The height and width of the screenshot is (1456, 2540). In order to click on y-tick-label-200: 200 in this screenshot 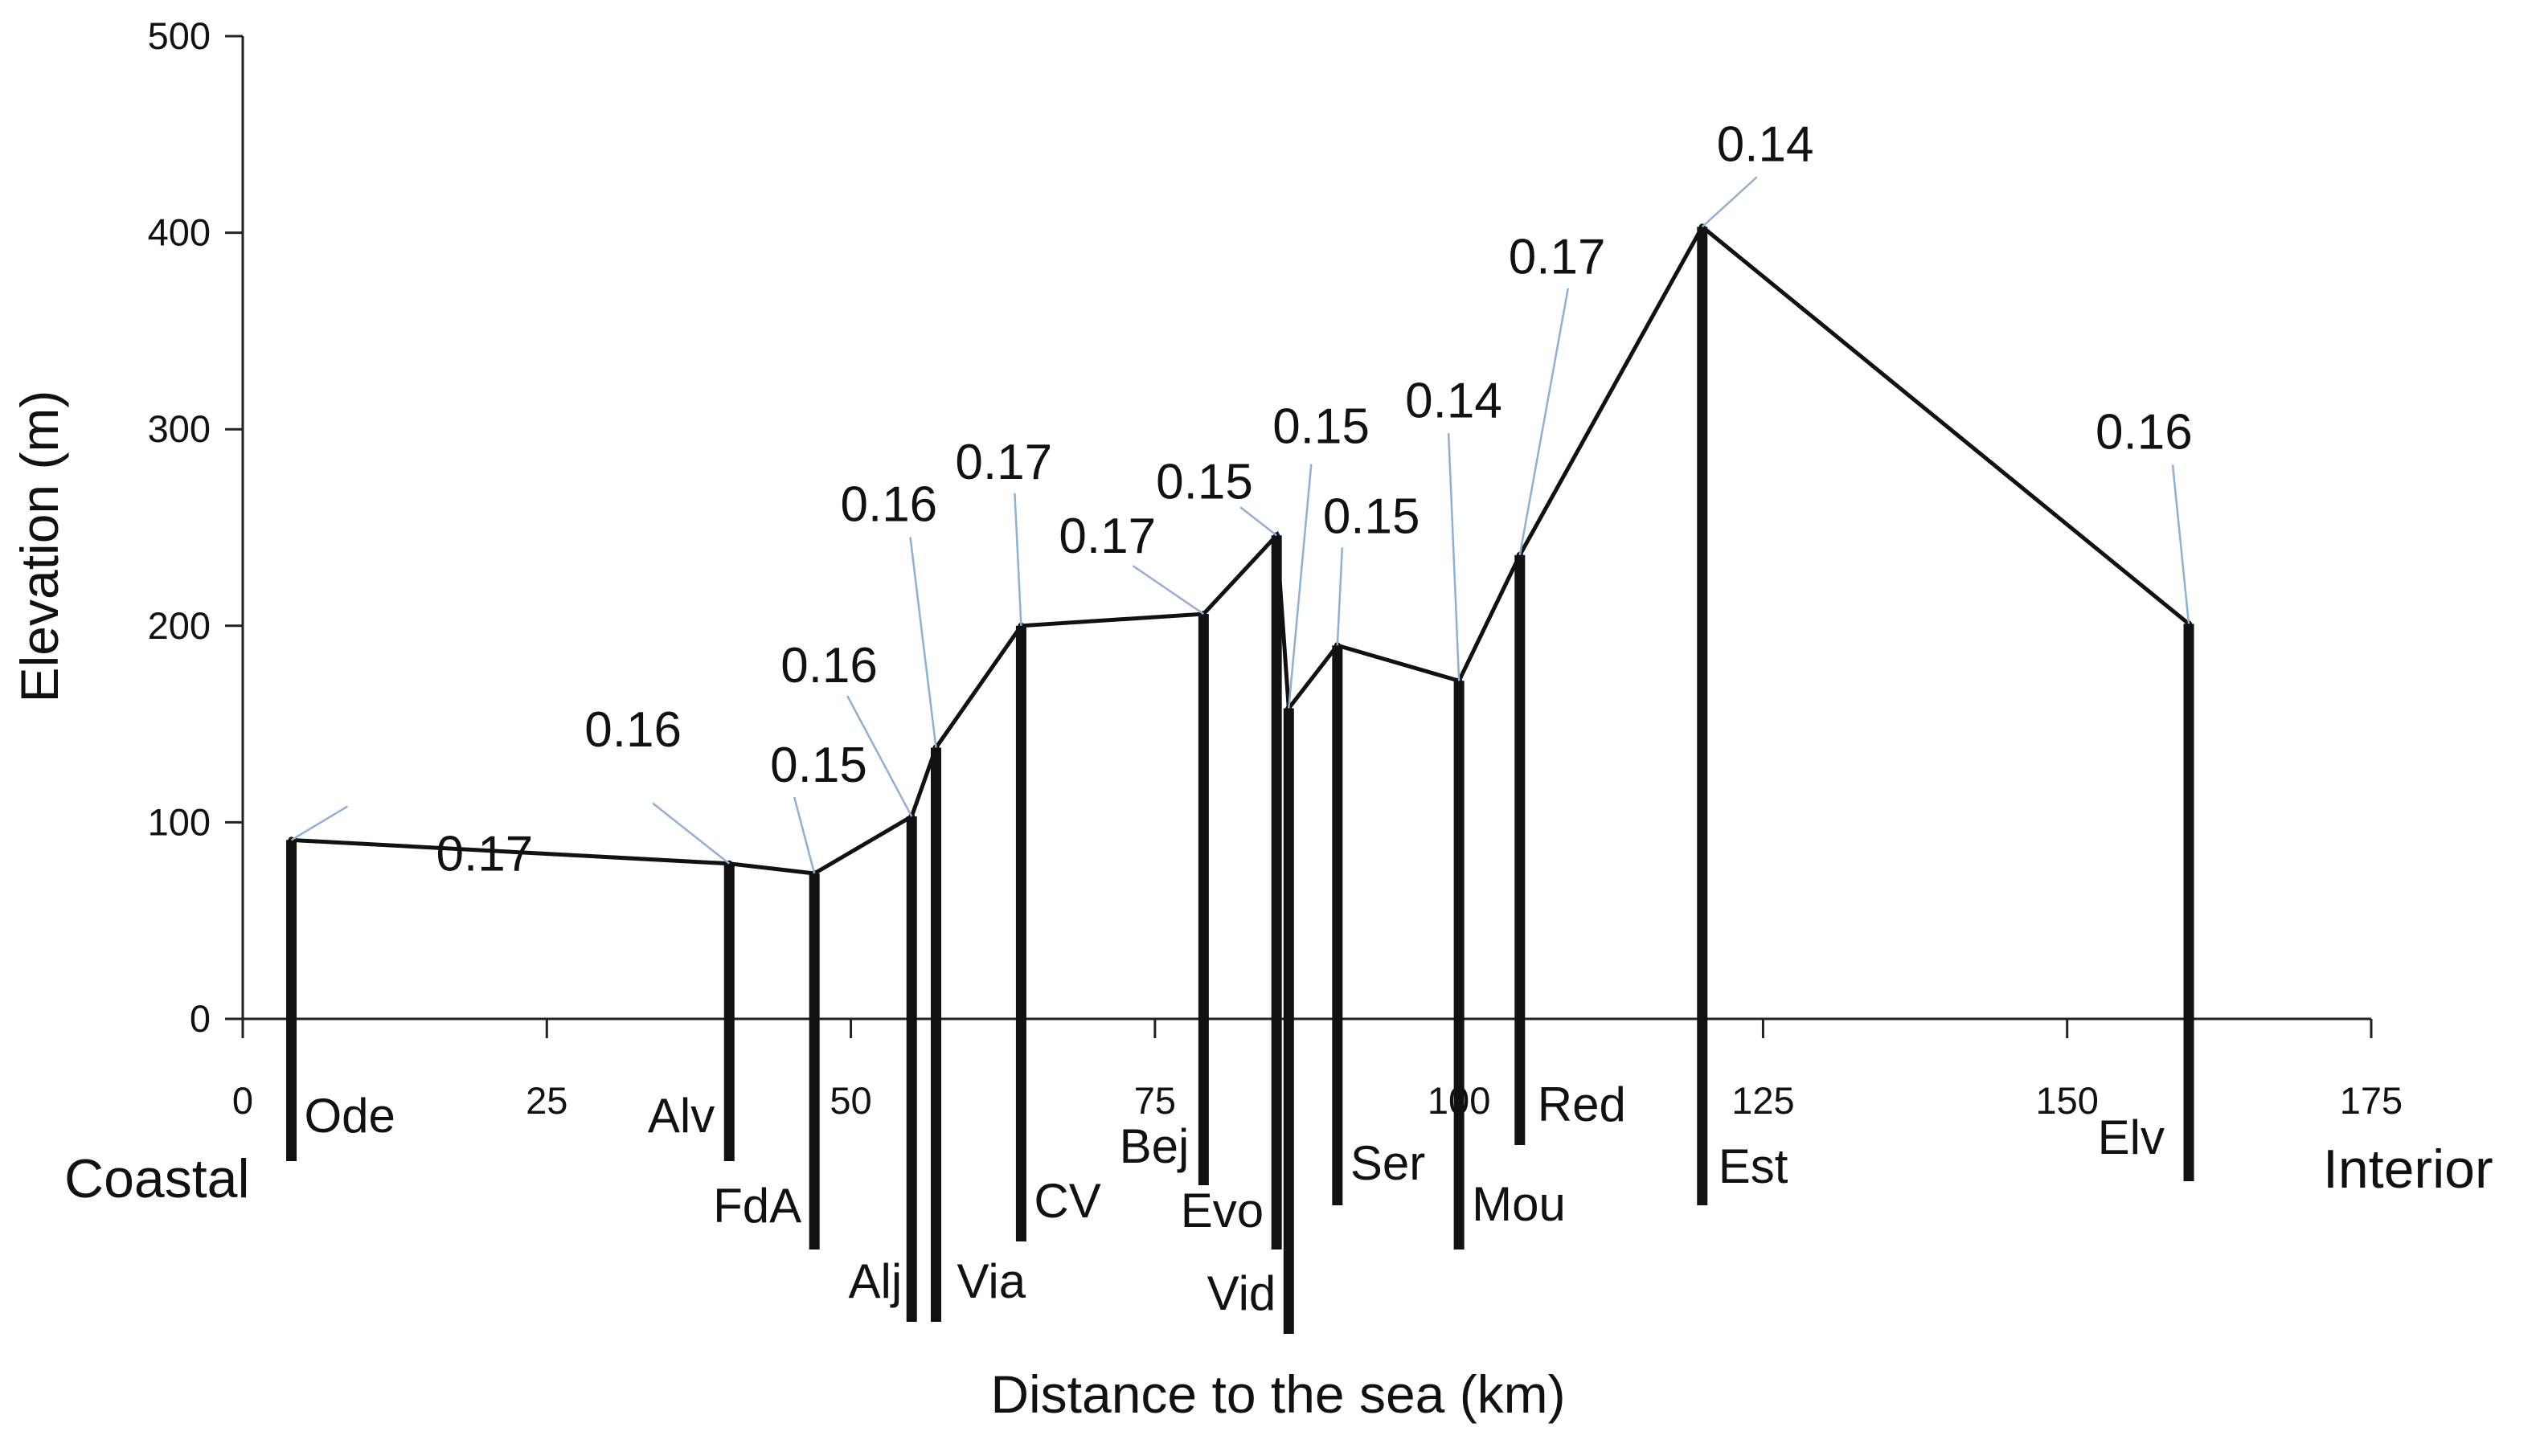, I will do `click(179, 625)`.